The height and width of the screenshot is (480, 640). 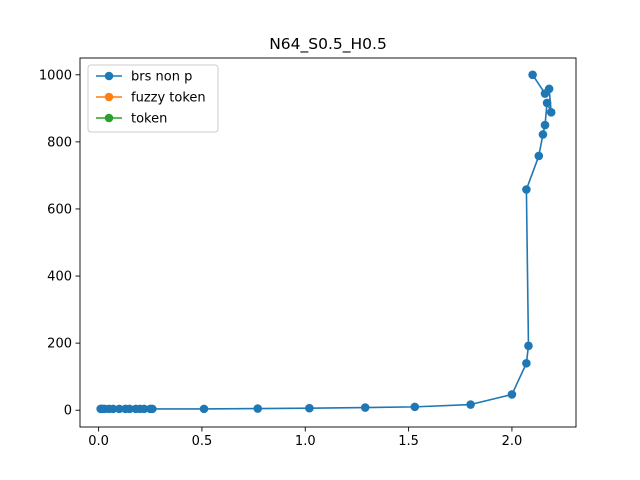 I want to click on legend-box, so click(x=153, y=98).